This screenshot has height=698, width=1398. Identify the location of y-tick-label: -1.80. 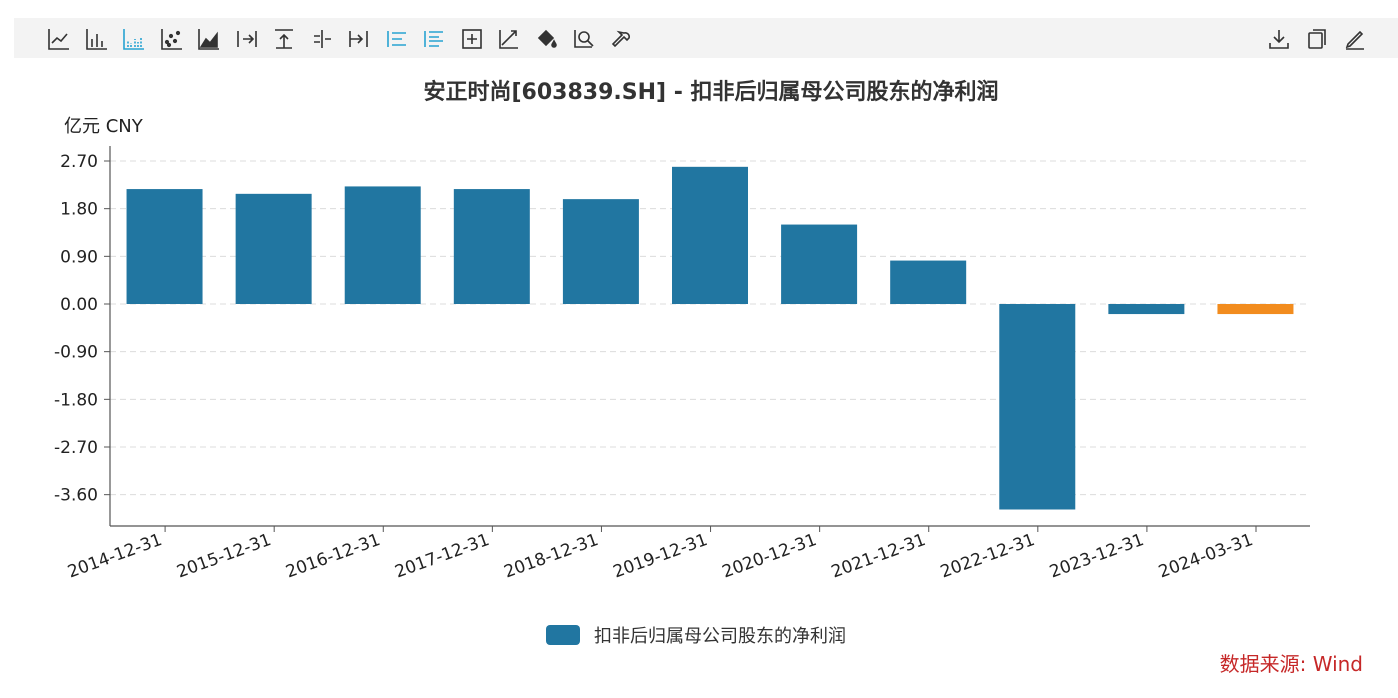
(76, 400).